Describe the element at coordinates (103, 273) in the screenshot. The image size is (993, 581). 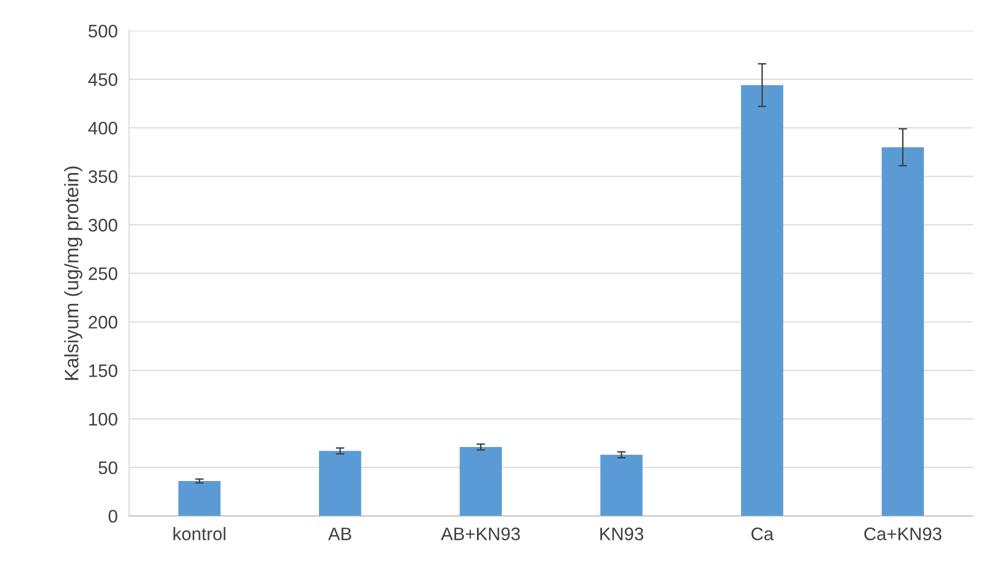
I see `y-tick-label: 250` at that location.